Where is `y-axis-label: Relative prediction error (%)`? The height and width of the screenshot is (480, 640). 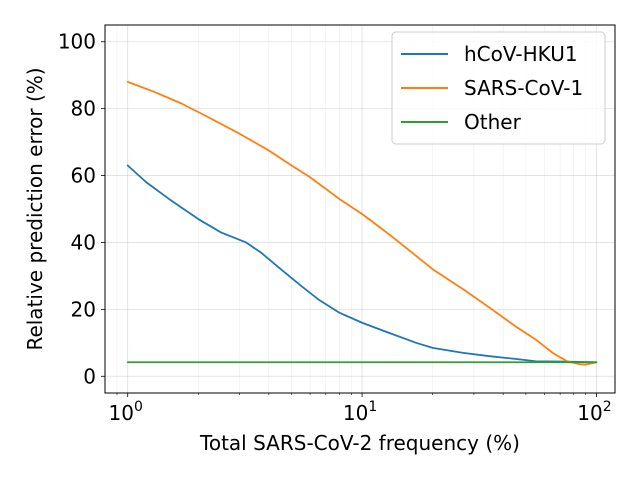 y-axis-label: Relative prediction error (%) is located at coordinates (35, 208).